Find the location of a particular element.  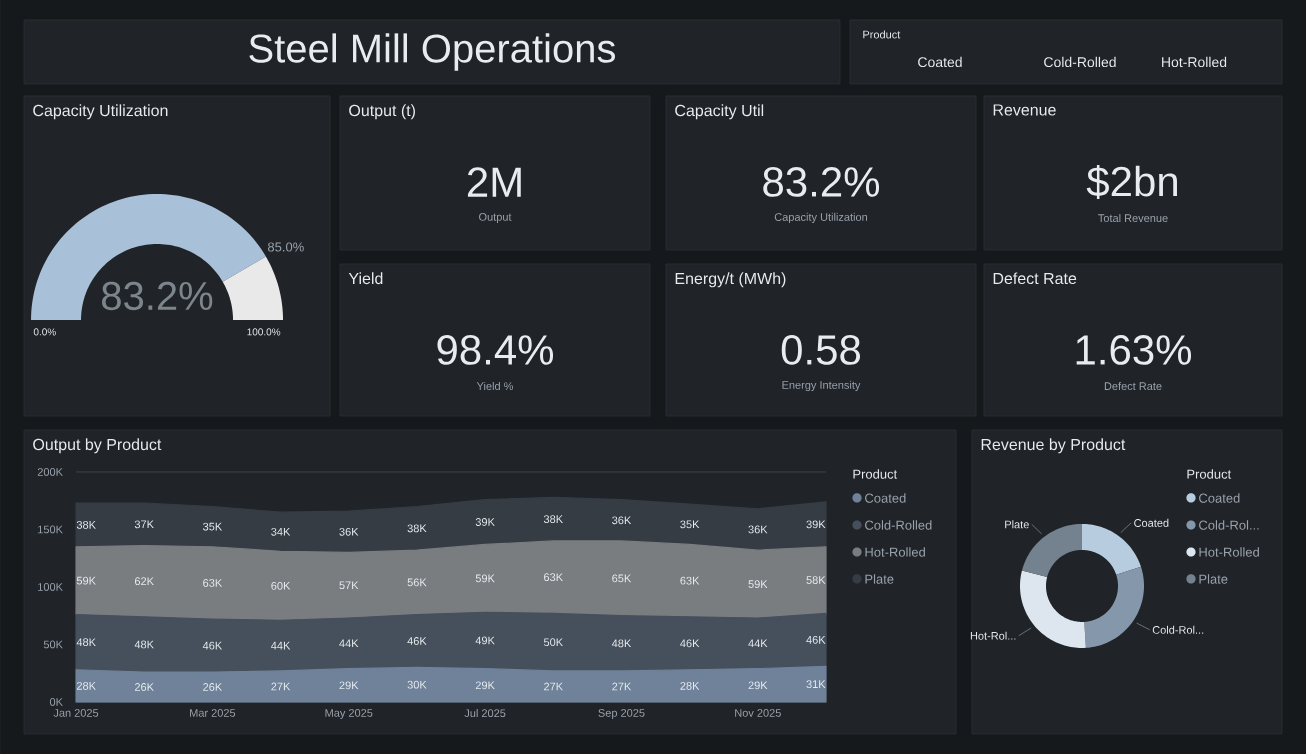

text: Capacity Util is located at coordinates (719, 112).